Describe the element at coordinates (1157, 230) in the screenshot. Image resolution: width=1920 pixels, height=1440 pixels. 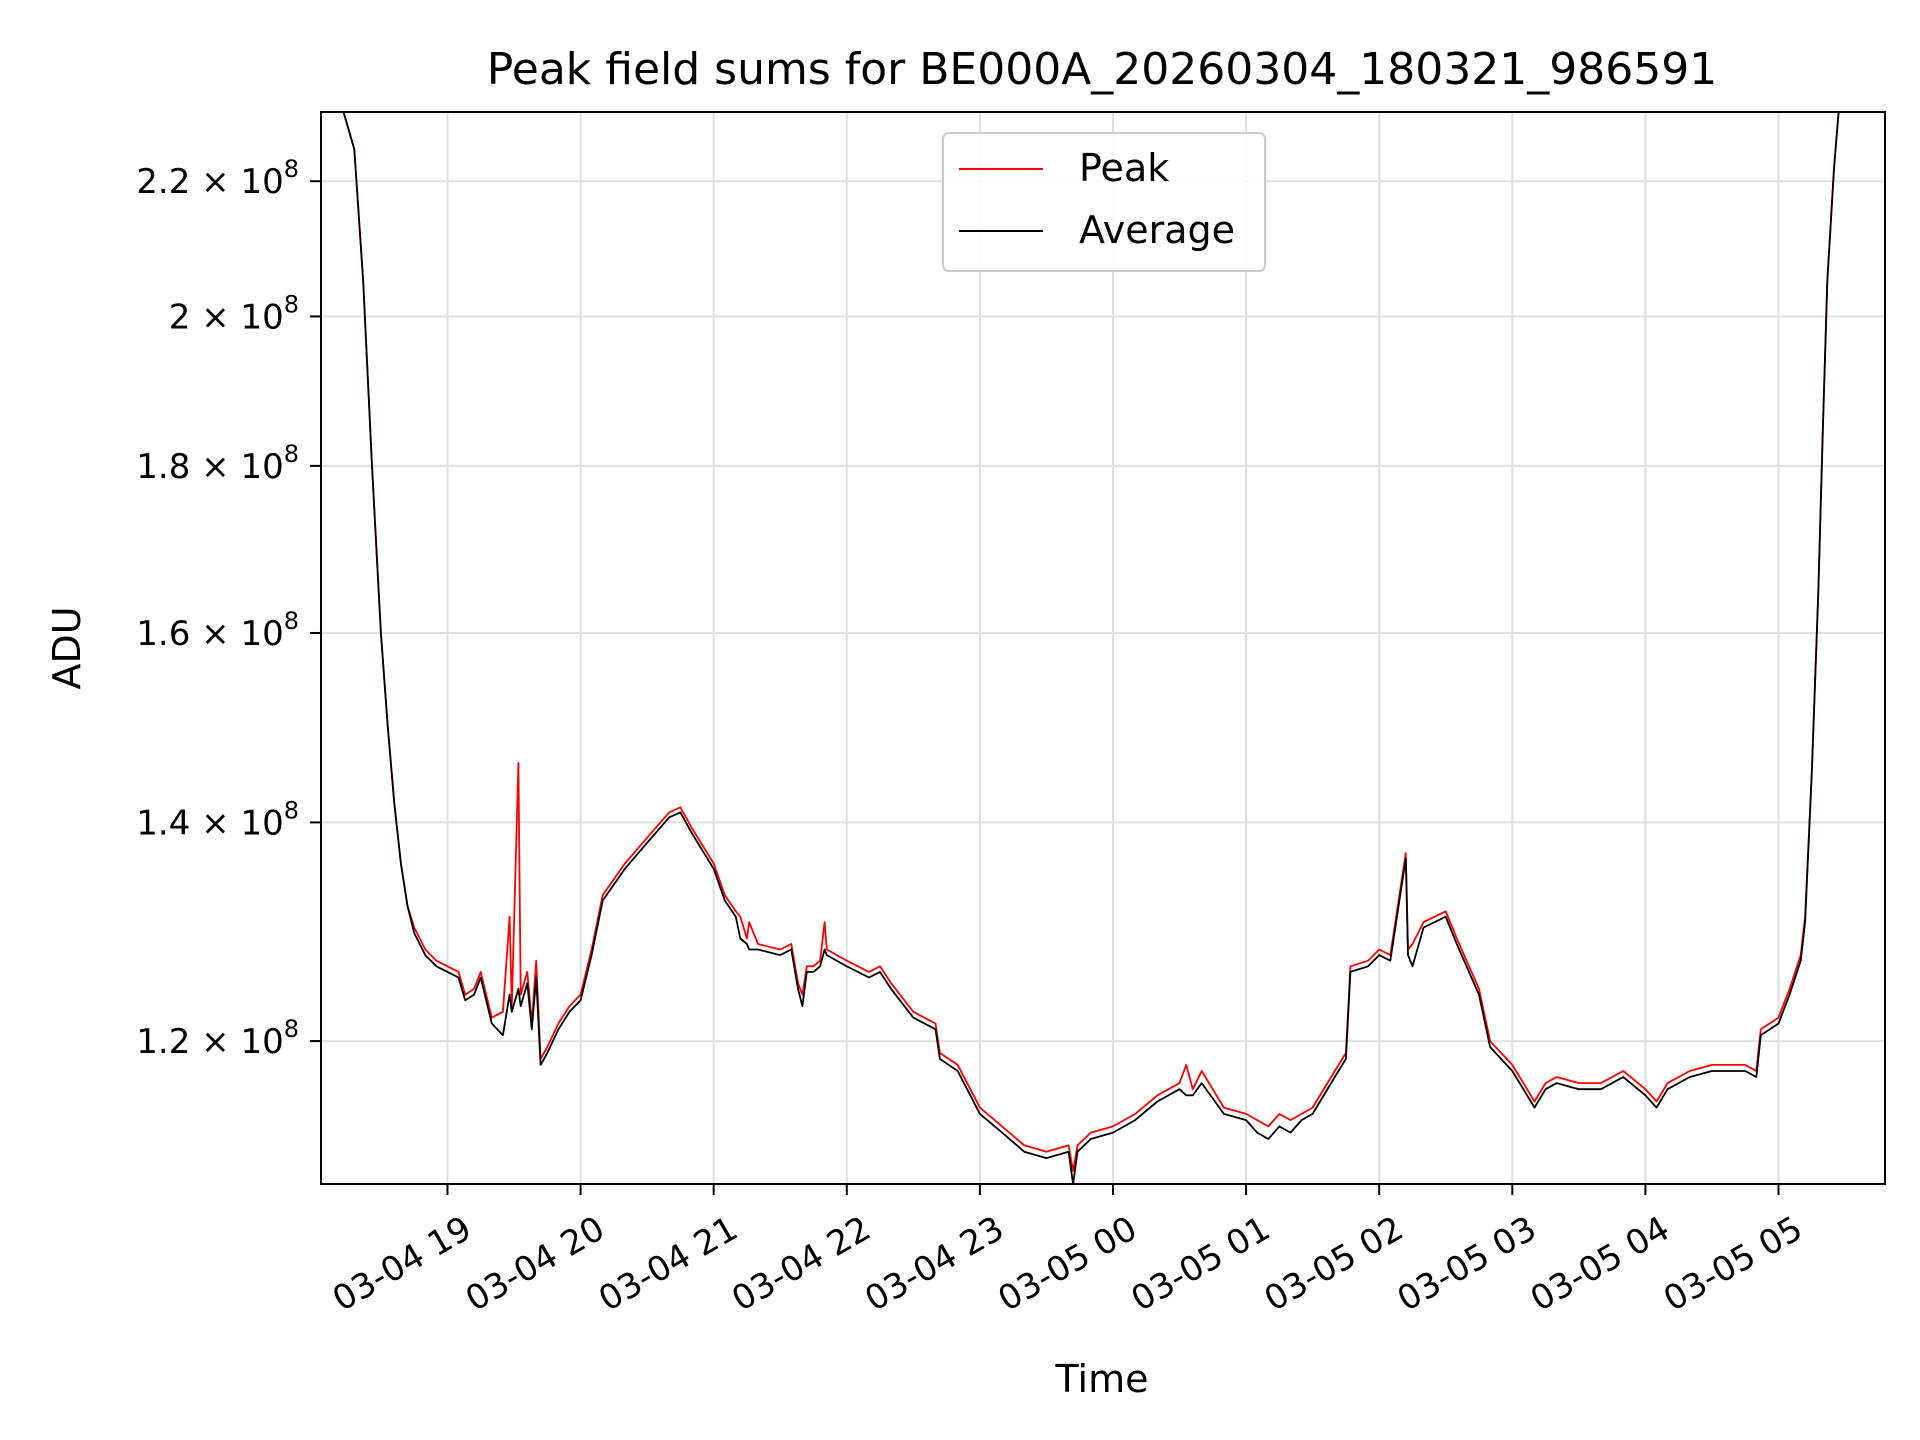
I see `legend-label-average: Average` at that location.